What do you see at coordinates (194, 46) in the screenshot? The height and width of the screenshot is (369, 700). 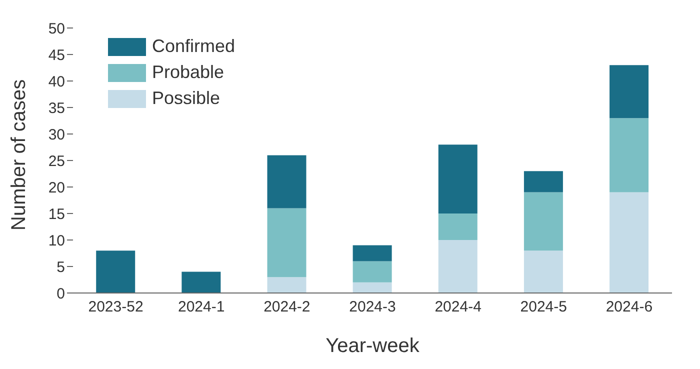 I see `legend-label: Confirmed` at bounding box center [194, 46].